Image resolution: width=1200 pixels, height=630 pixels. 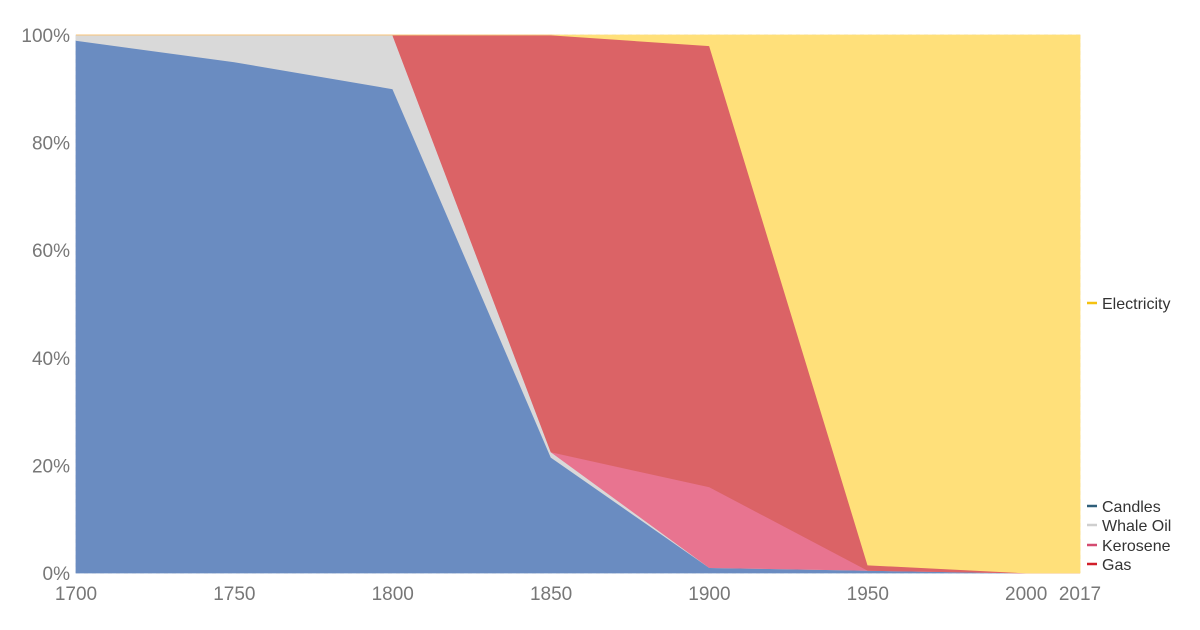 I want to click on legend-label-whale-oil: Whale Oil, so click(x=1136, y=526).